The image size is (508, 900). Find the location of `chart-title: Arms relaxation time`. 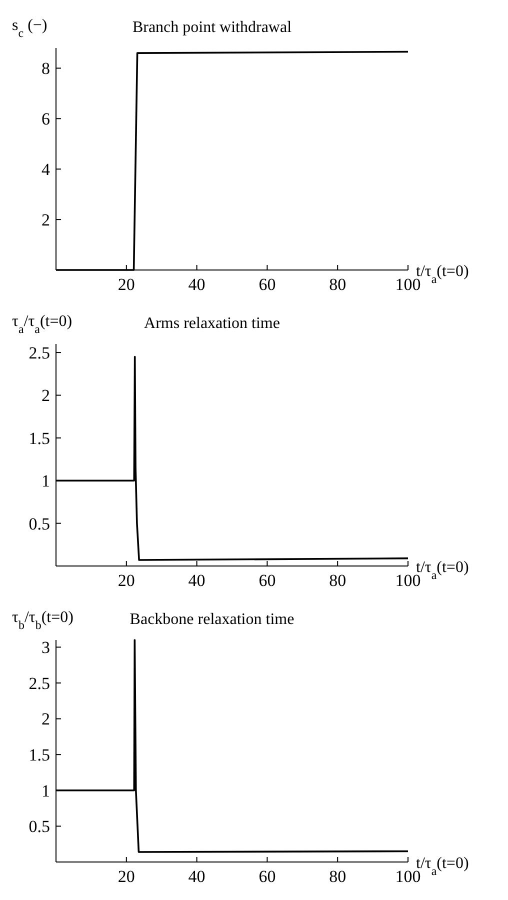

chart-title: Arms relaxation time is located at coordinates (212, 323).